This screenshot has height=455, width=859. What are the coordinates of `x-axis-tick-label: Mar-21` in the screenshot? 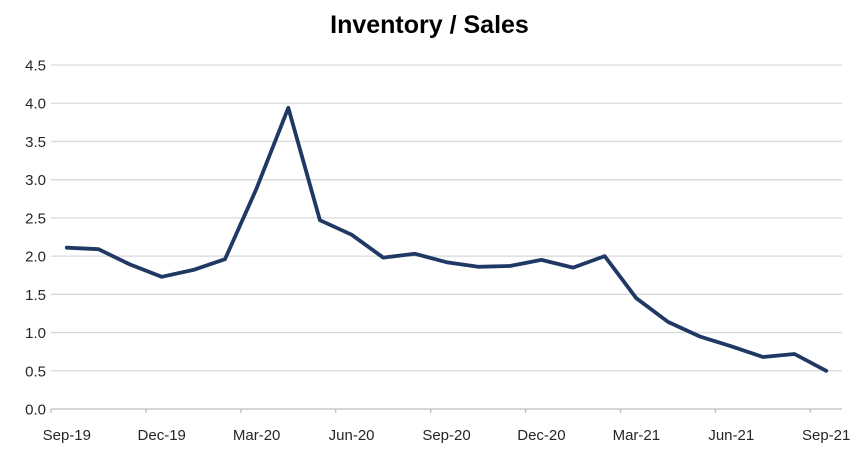 It's located at (637, 435).